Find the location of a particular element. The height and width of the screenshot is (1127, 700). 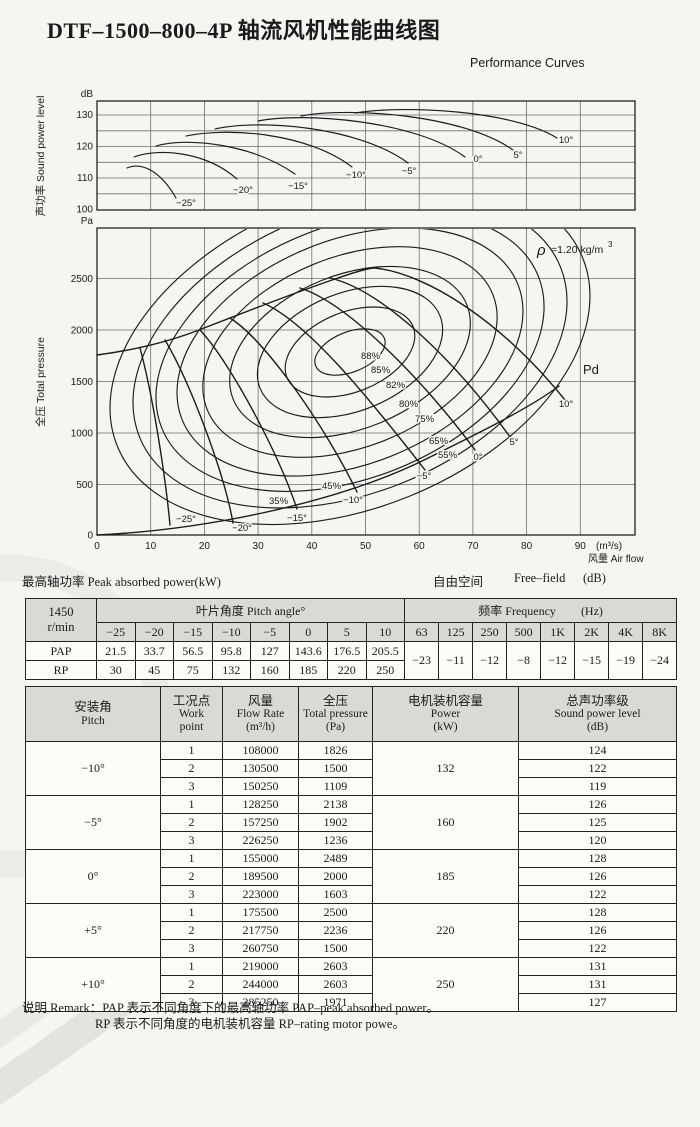

performance-curves-label: Performance Curves is located at coordinates (527, 63).